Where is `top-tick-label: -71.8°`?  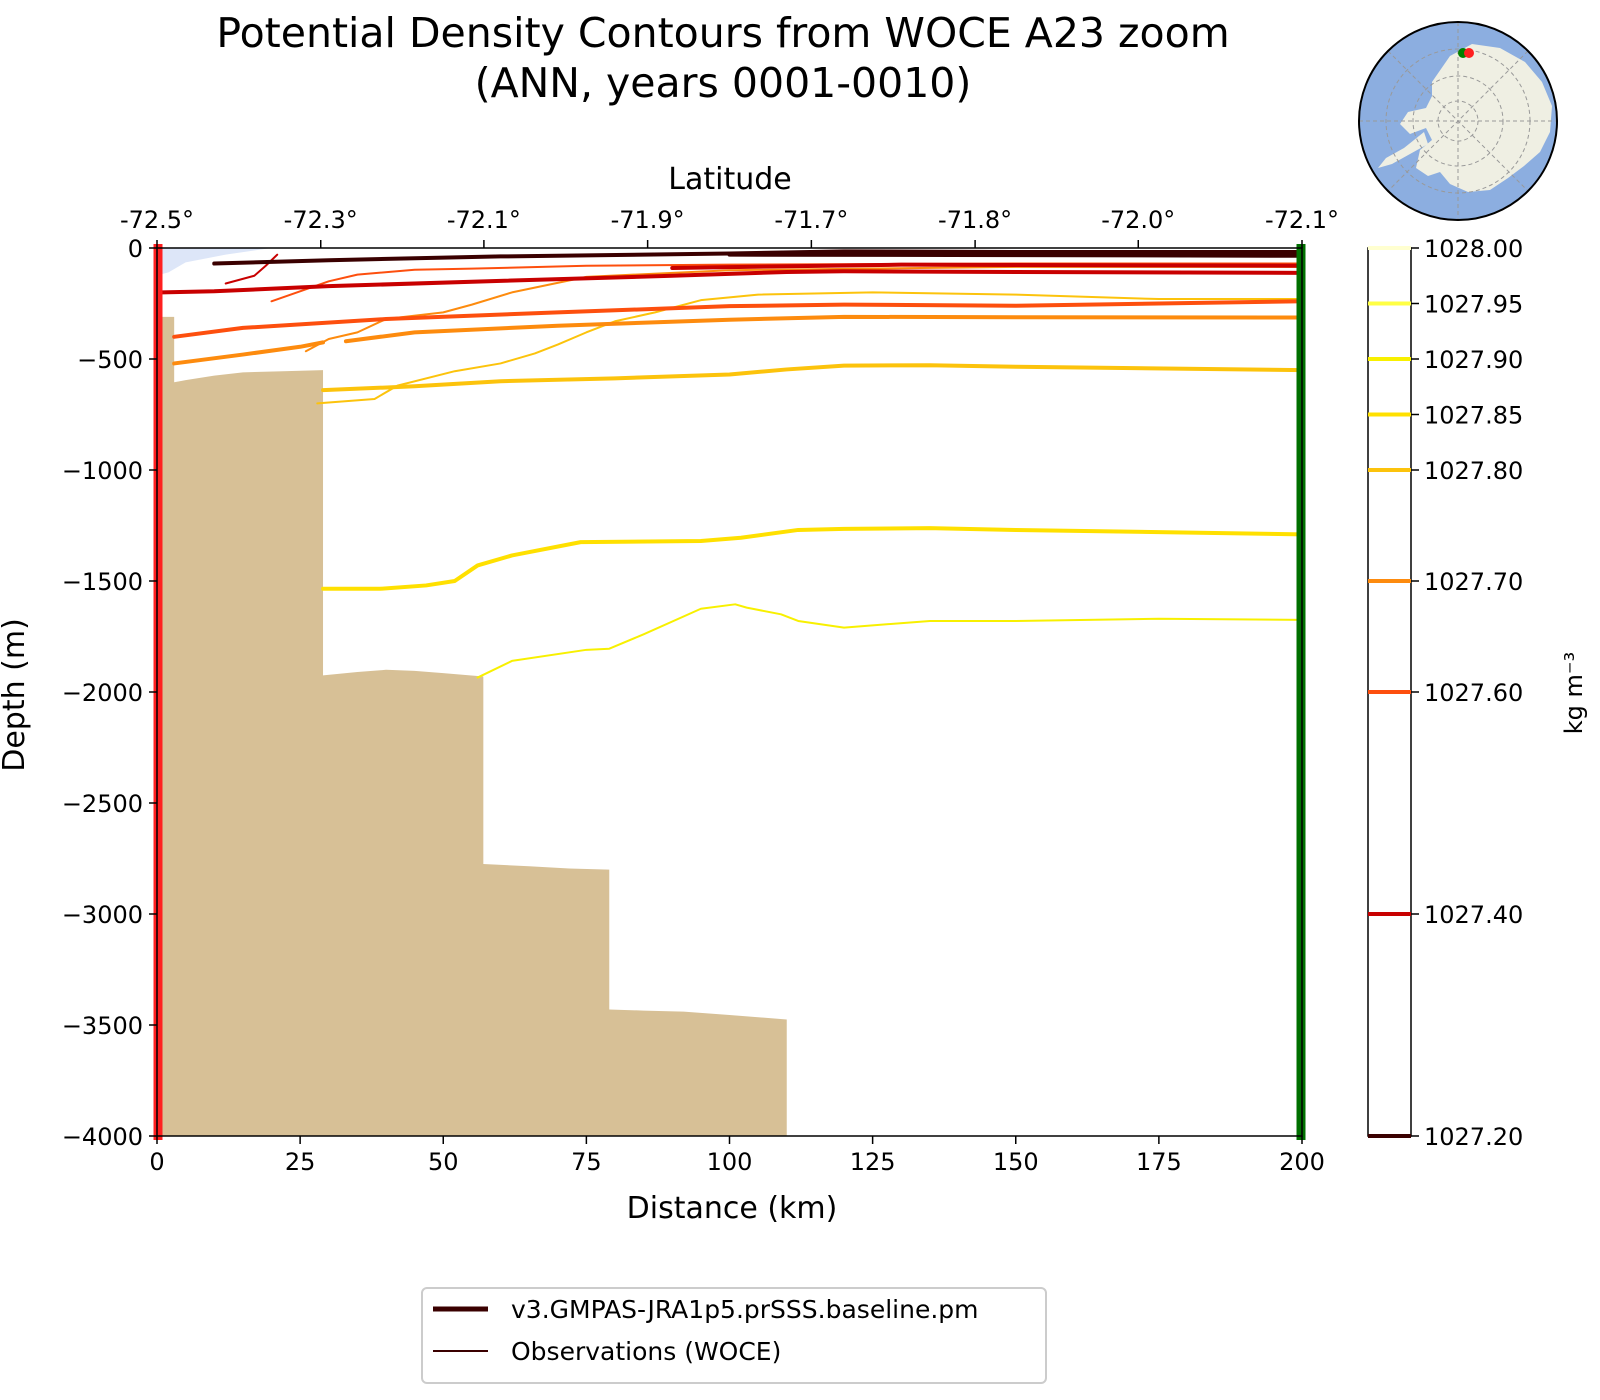
top-tick-label: -71.8° is located at coordinates (975, 220).